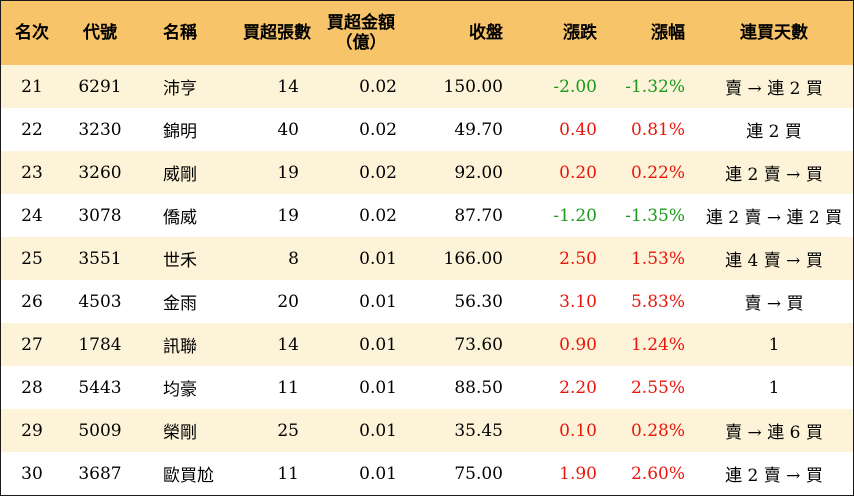 This screenshot has height=496, width=854. I want to click on table-row: 21 6291 沛亨 14 0.02 150.00 -2.00 -1.32% 賣 → 連 2 買, so click(427, 86).